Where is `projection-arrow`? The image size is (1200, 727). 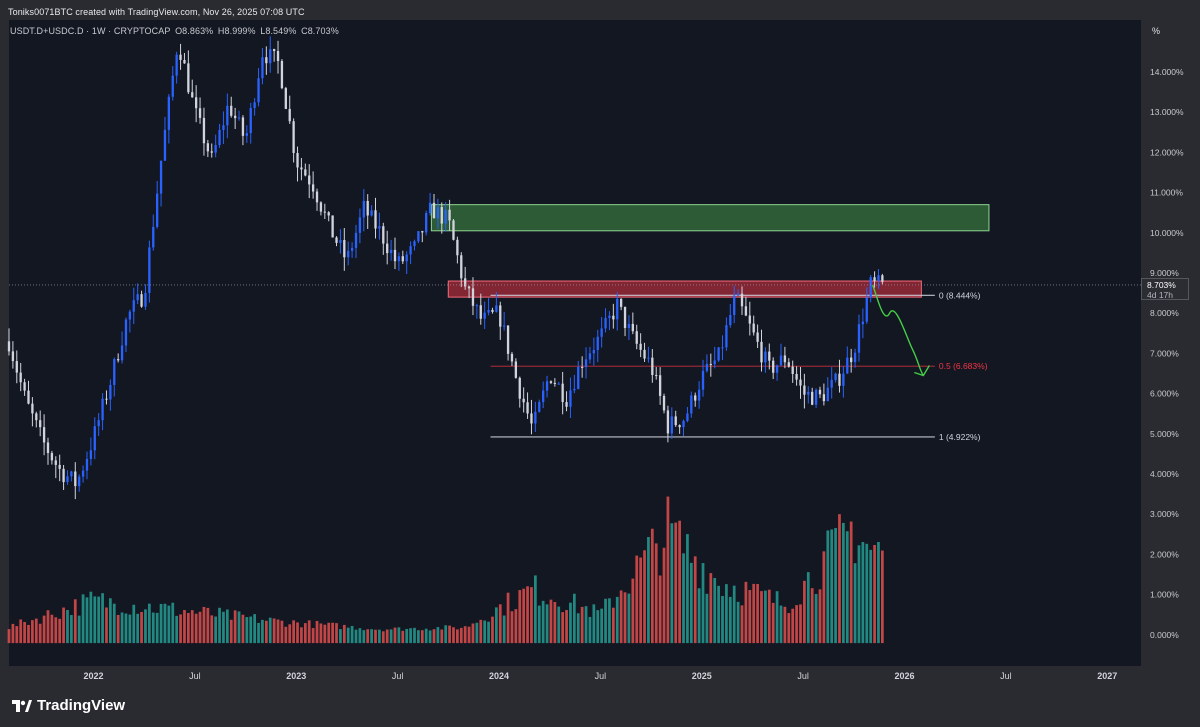
projection-arrow is located at coordinates (898, 330).